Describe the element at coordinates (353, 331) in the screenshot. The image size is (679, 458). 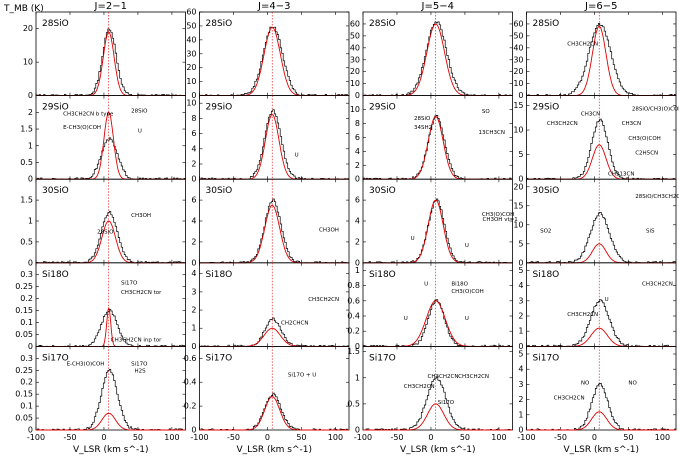
I see `y-tick-label: 0.2` at that location.